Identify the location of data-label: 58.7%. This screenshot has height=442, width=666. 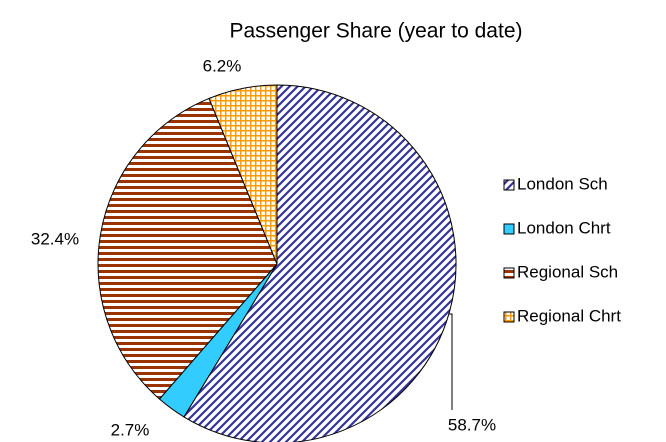
(472, 424).